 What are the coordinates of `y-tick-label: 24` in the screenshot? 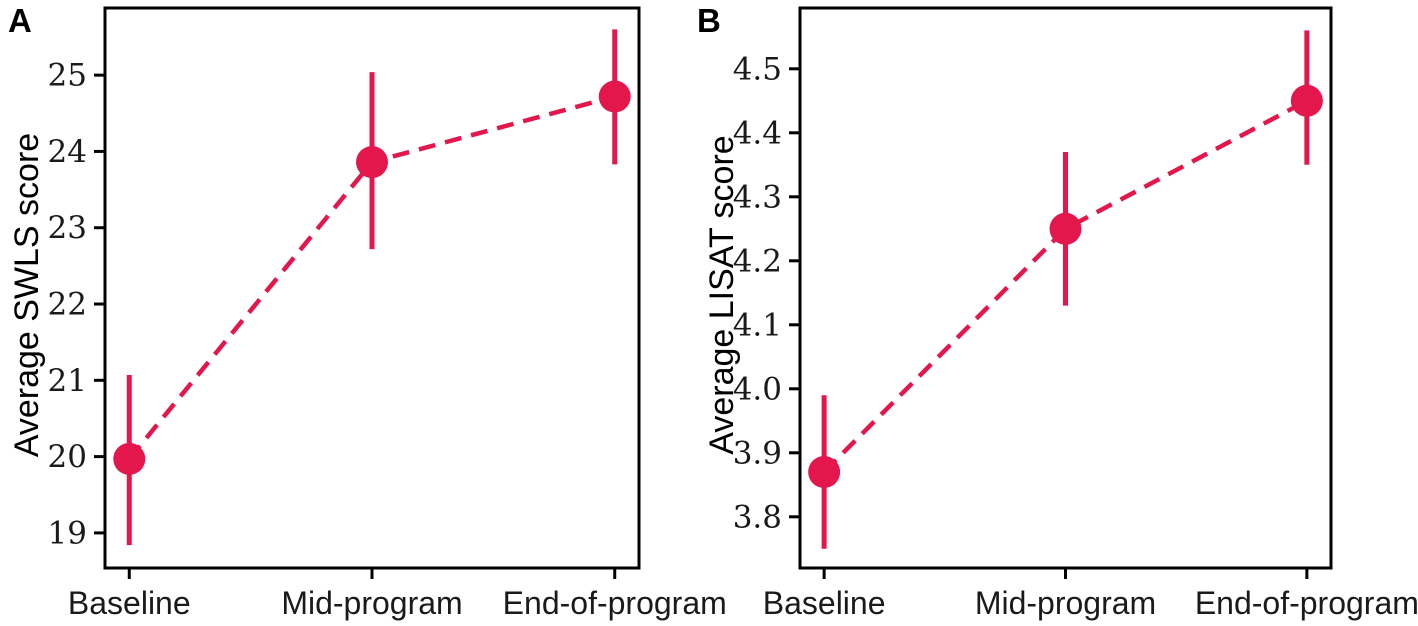 It's located at (67, 152).